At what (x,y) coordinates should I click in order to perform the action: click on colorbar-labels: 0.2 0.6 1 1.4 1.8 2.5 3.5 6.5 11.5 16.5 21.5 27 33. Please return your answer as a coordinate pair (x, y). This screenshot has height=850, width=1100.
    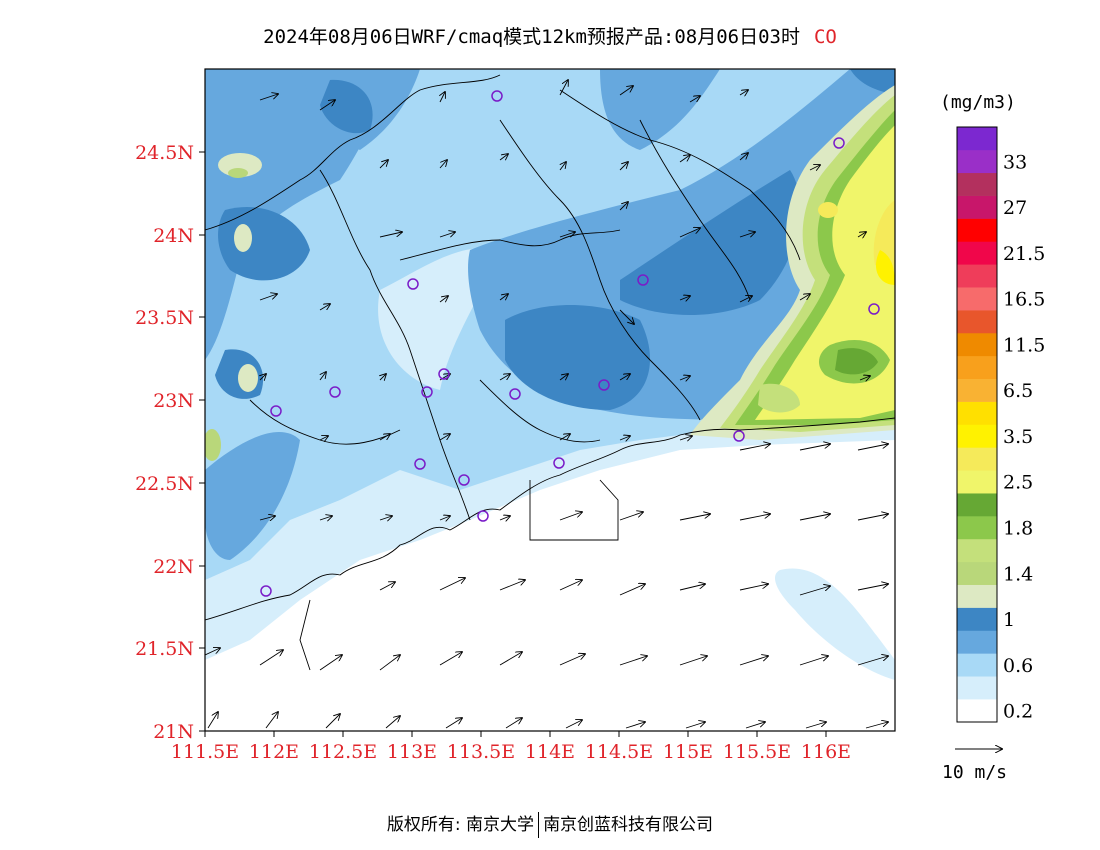
    Looking at the image, I should click on (1024, 436).